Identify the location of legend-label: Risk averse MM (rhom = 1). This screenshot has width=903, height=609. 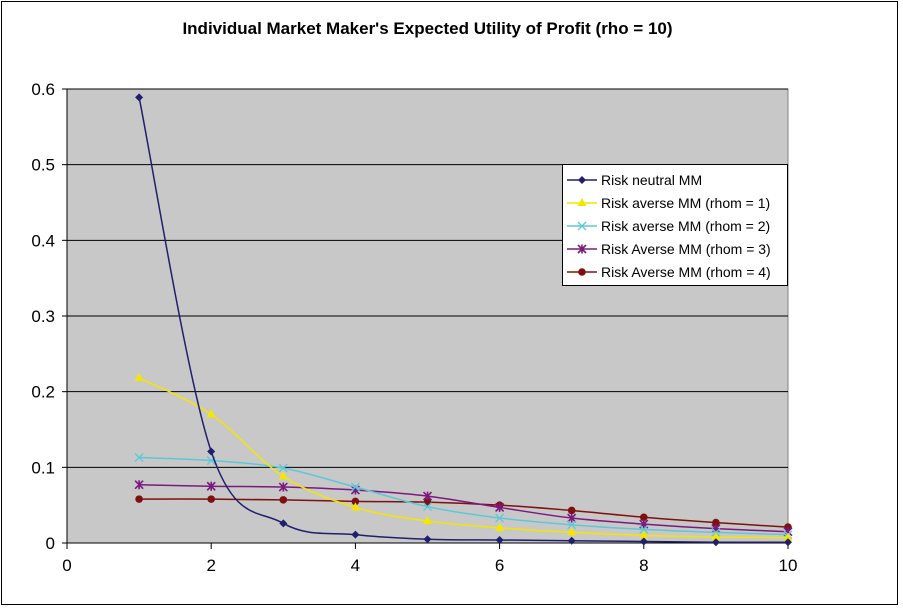
(686, 202).